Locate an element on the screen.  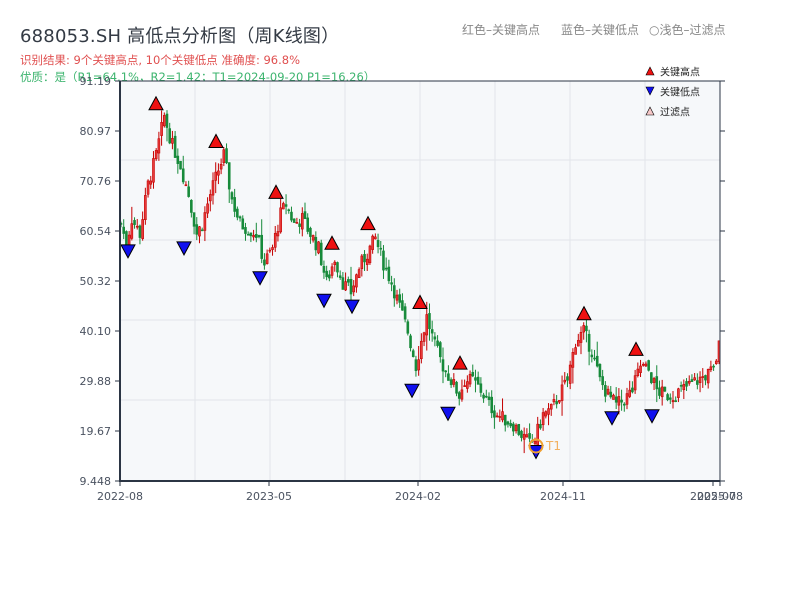
y-tick-label: 70.76 is located at coordinates (96, 181).